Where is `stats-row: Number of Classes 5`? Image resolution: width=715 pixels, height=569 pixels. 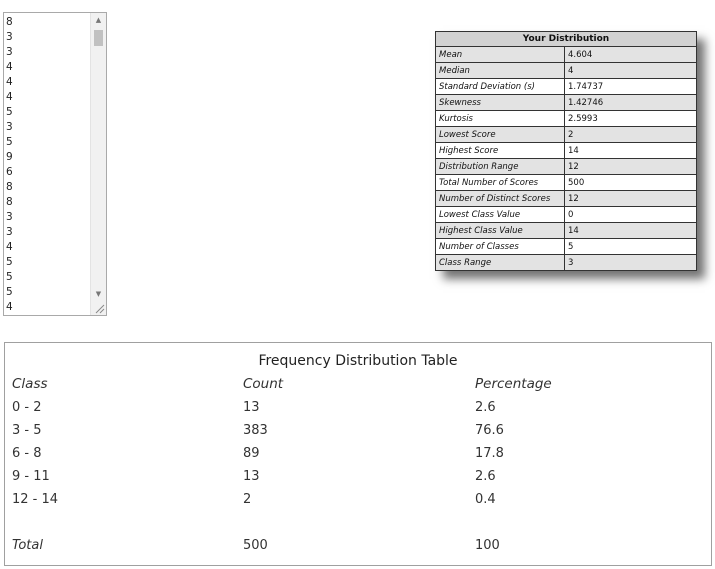 stats-row: Number of Classes 5 is located at coordinates (566, 246).